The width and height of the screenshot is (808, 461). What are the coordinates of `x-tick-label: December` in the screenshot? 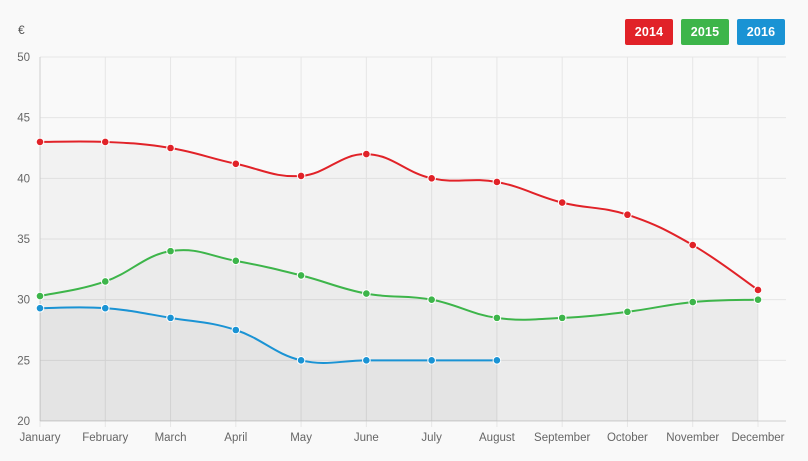 It's located at (757, 438).